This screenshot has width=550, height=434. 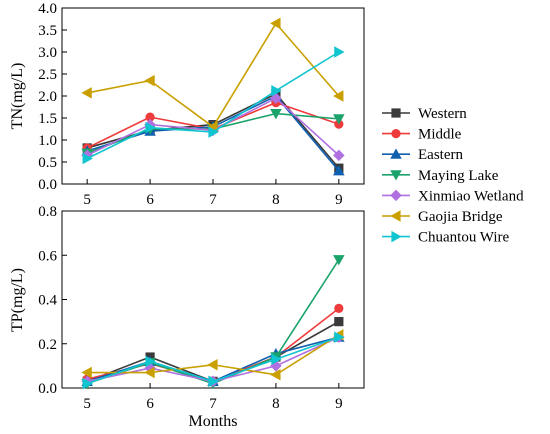 What do you see at coordinates (339, 308) in the screenshot?
I see `tp-point-middle` at bounding box center [339, 308].